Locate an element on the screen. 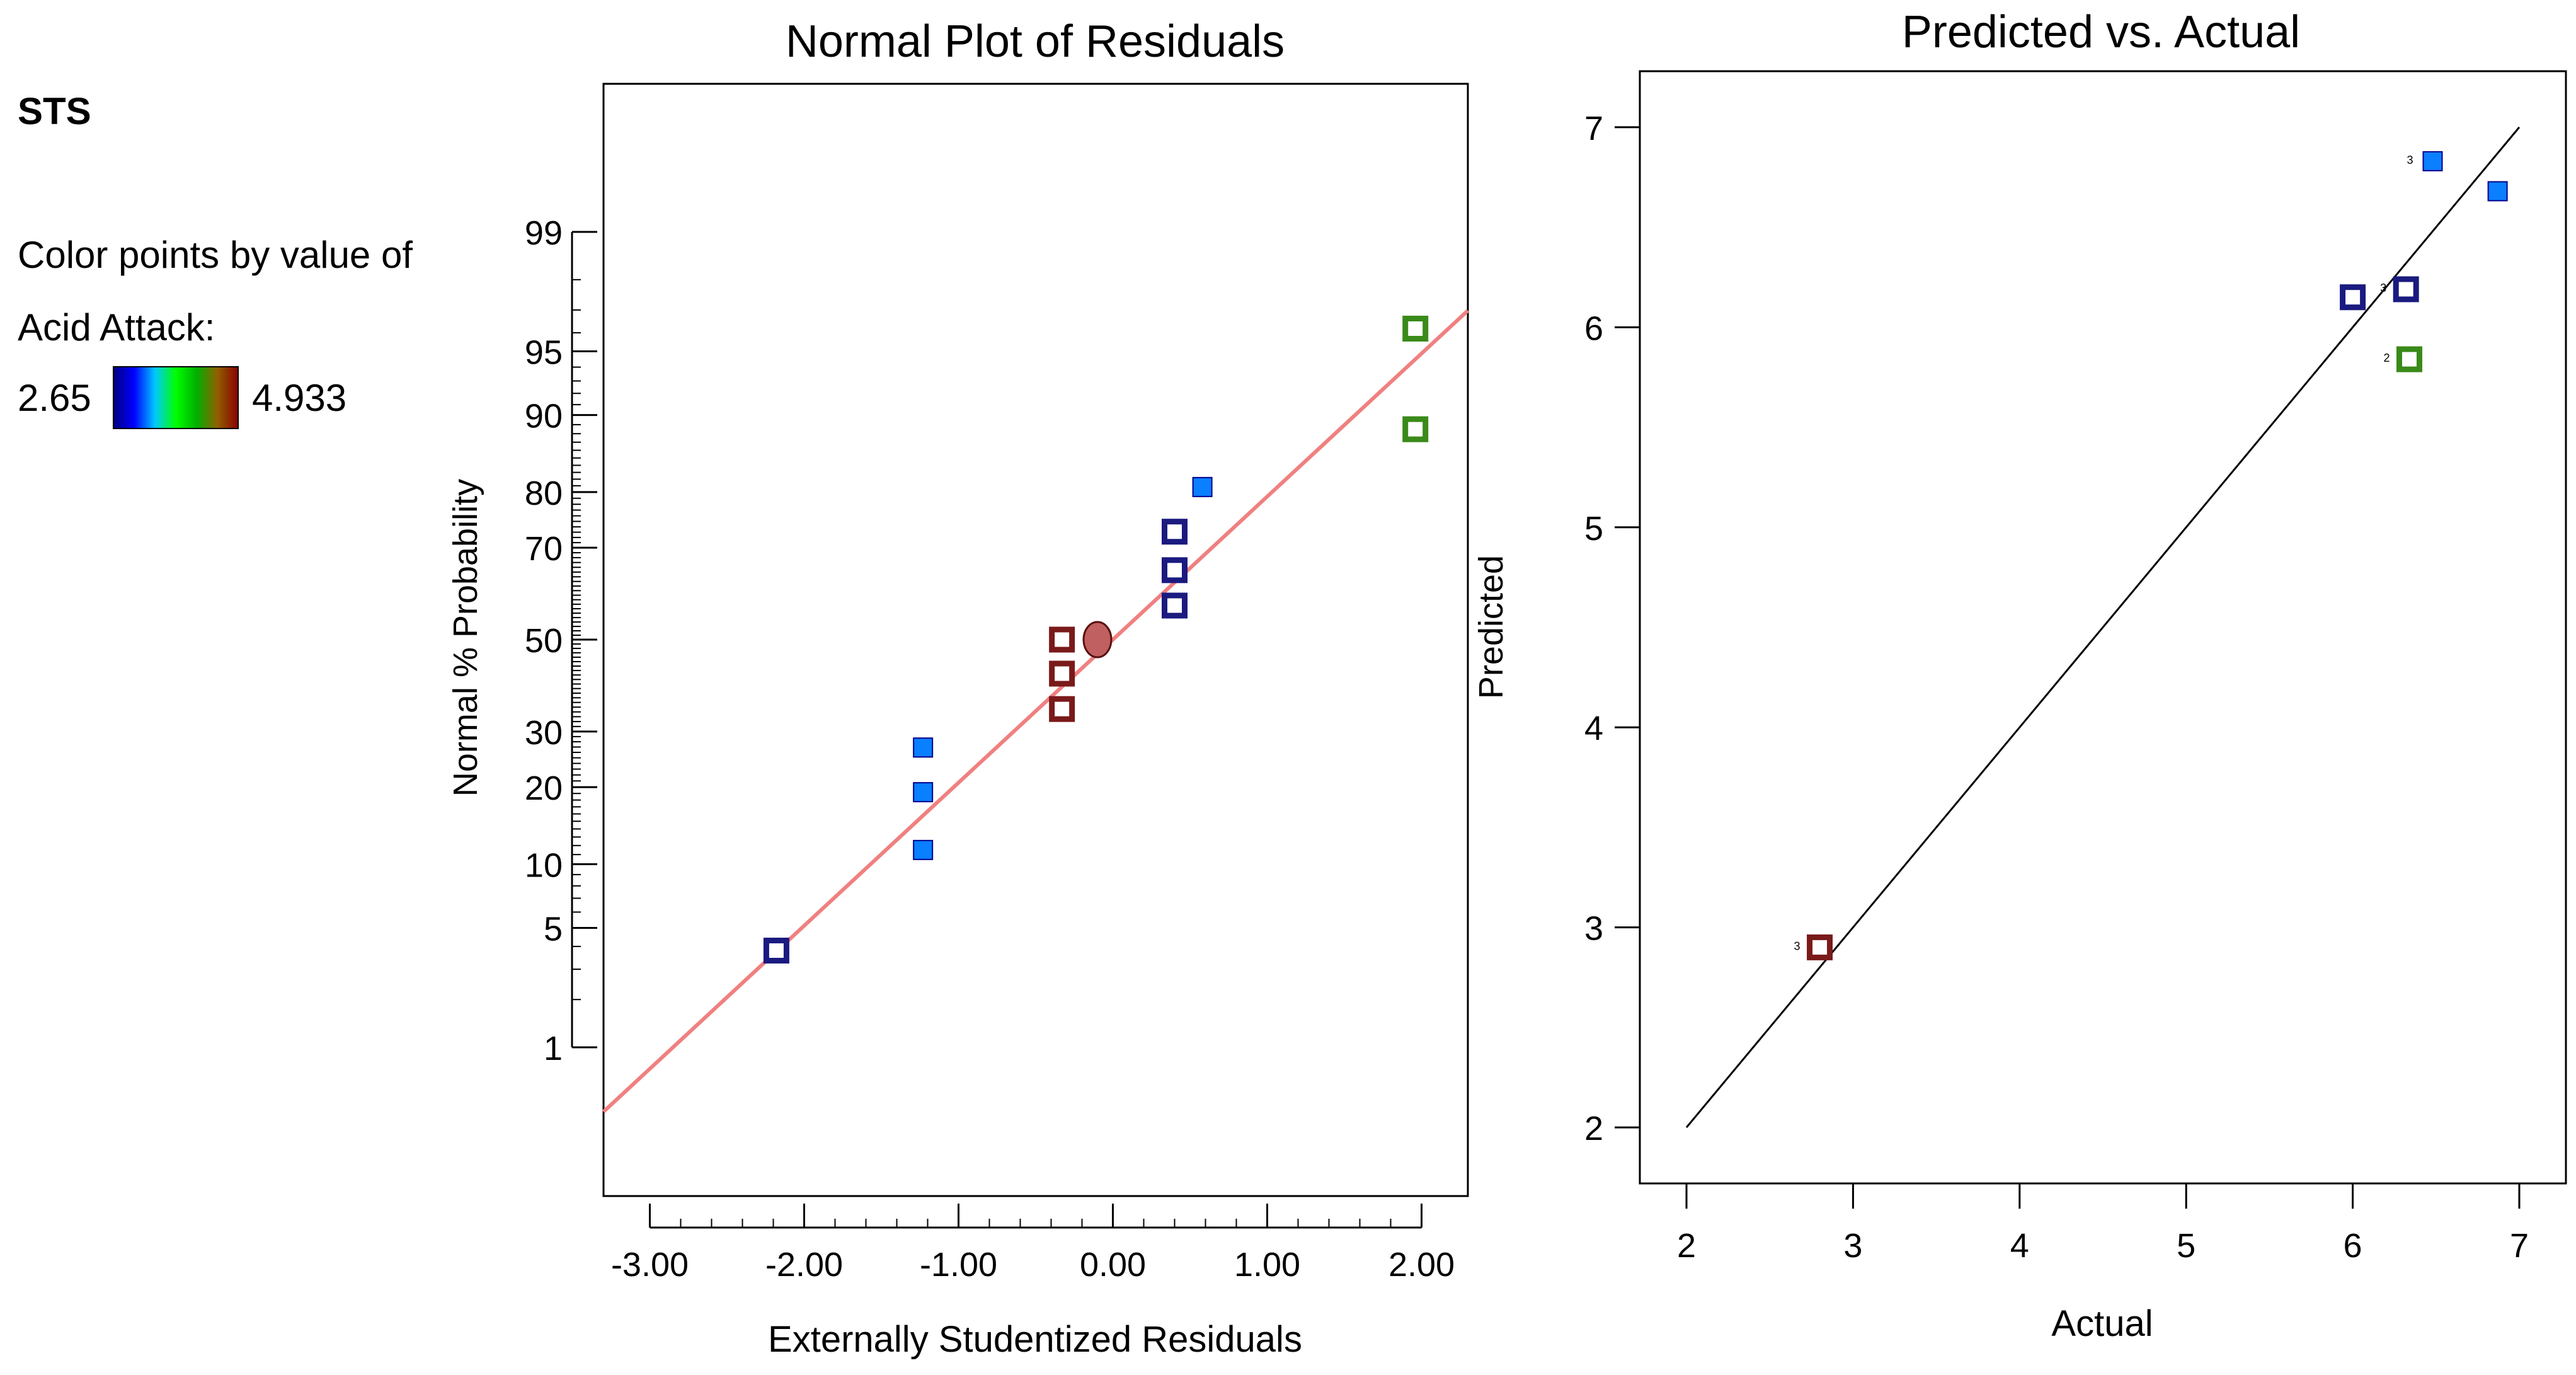  chart1-y-tick-label: 99 is located at coordinates (544, 233).